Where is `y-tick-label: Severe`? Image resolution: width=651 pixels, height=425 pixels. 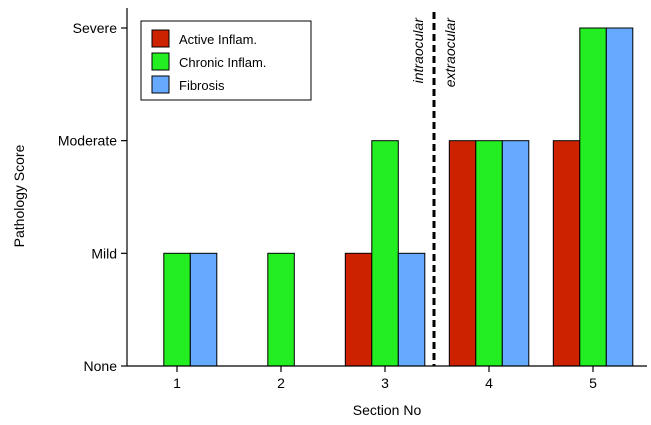
y-tick-label: Severe is located at coordinates (95, 28).